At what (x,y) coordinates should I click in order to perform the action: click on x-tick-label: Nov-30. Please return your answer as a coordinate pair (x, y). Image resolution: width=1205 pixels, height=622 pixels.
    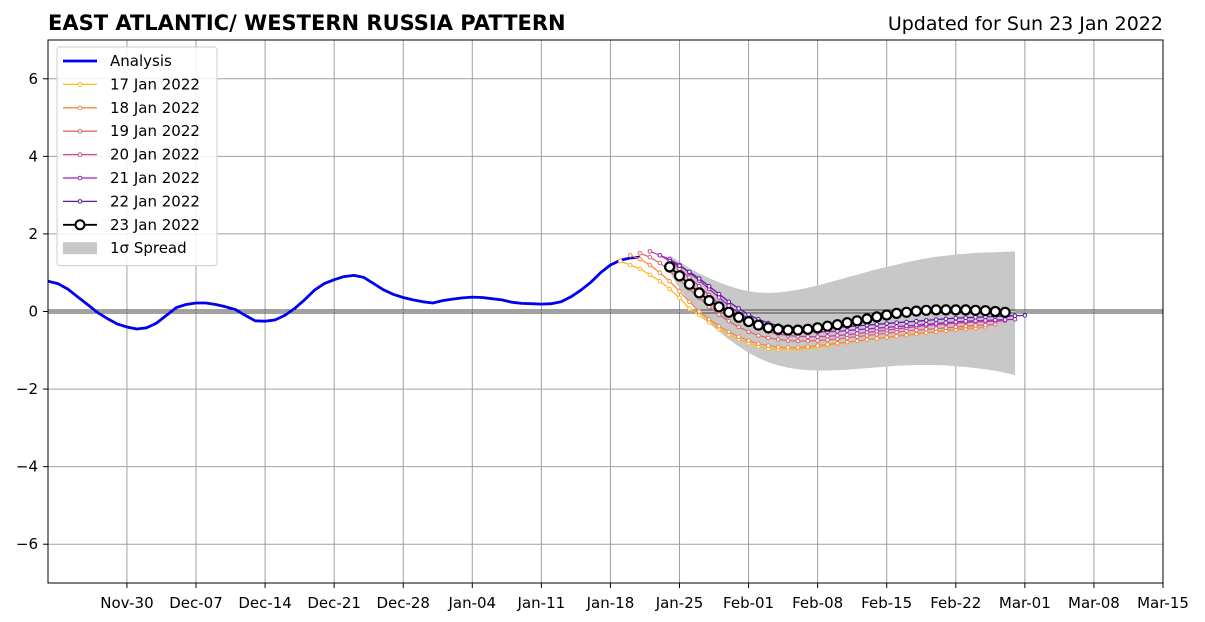
    Looking at the image, I should click on (126, 603).